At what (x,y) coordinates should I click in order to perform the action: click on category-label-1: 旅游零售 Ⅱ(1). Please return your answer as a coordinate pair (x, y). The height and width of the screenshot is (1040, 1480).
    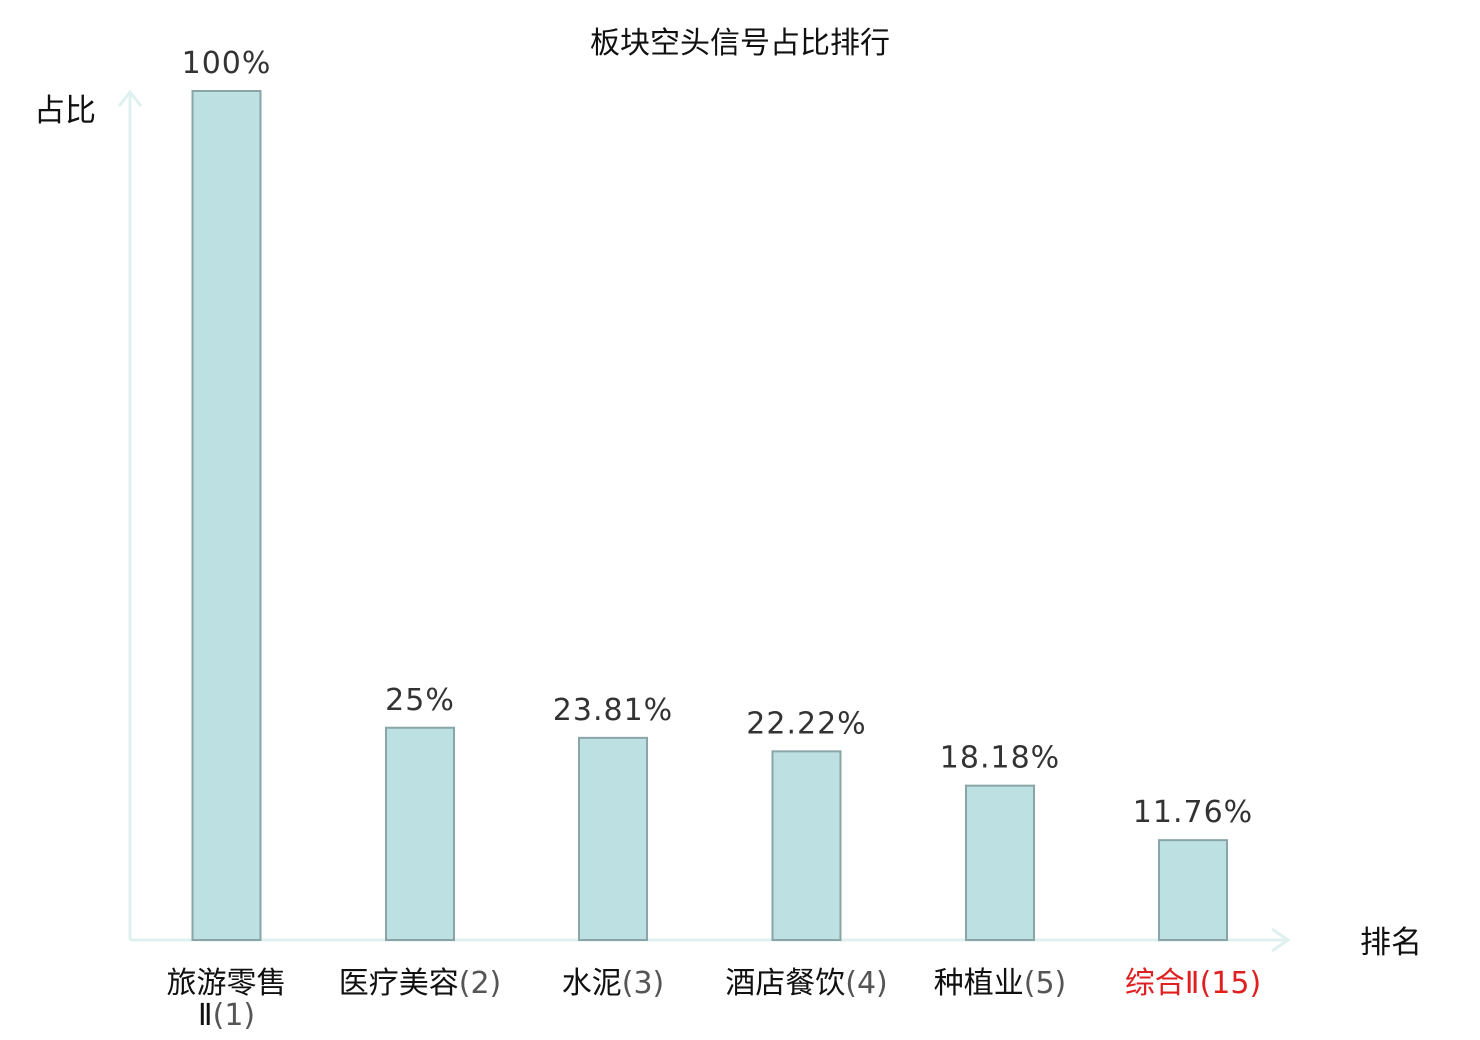
    Looking at the image, I should click on (227, 999).